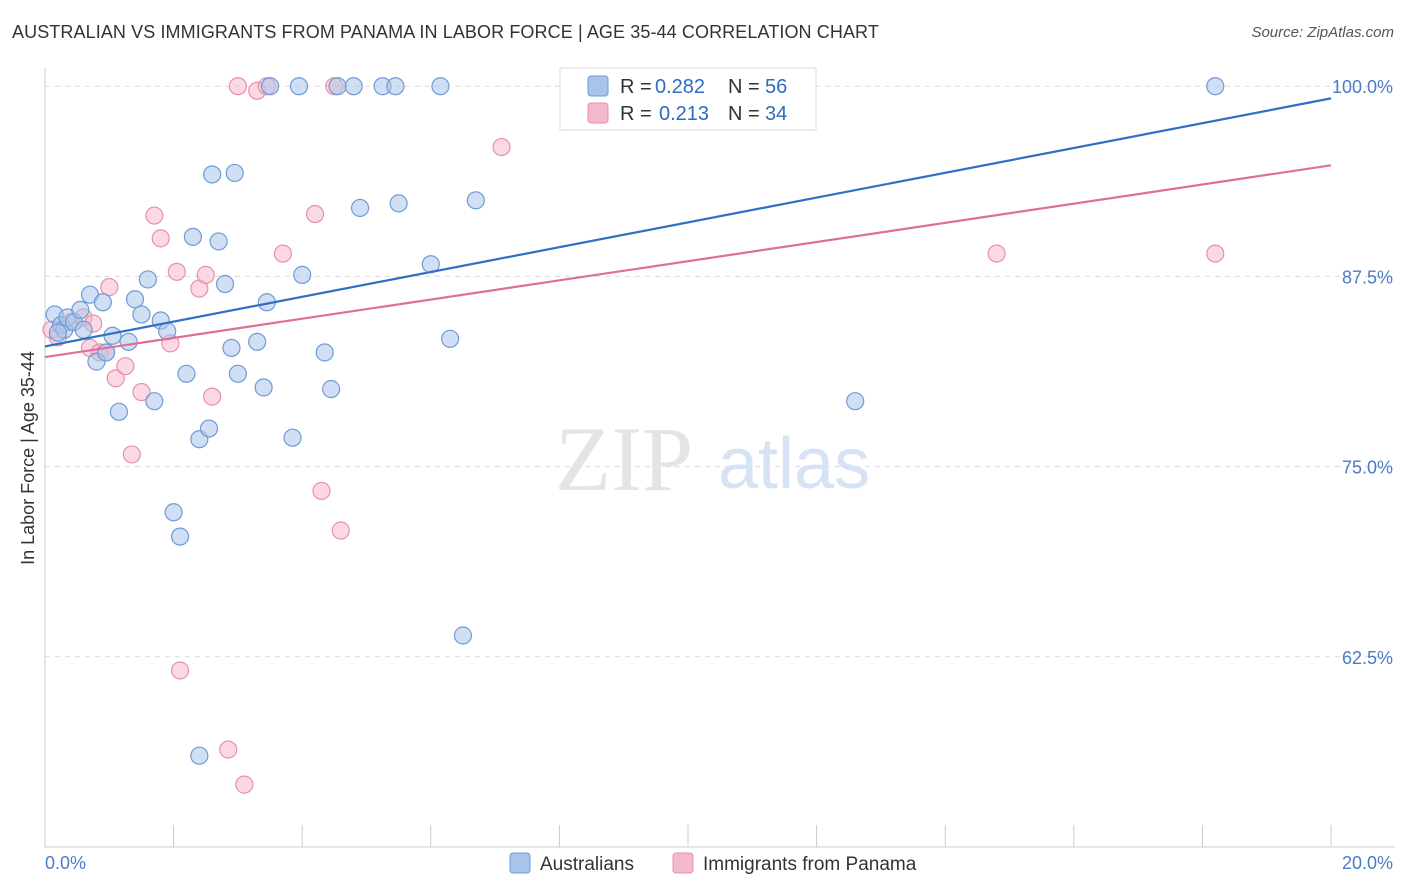  I want to click on legend-n-label-australians: N =, so click(744, 87).